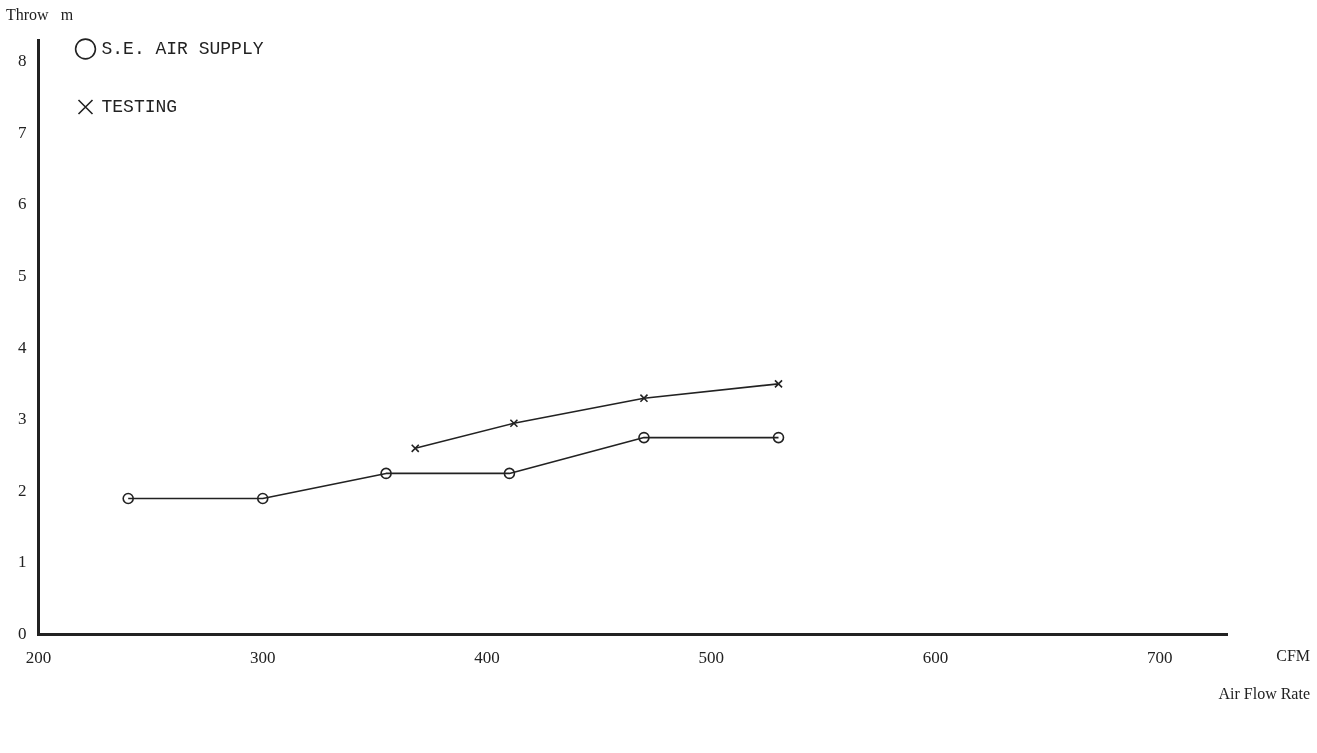 The image size is (1317, 753). What do you see at coordinates (22, 132) in the screenshot?
I see `y-tick-label: 7` at bounding box center [22, 132].